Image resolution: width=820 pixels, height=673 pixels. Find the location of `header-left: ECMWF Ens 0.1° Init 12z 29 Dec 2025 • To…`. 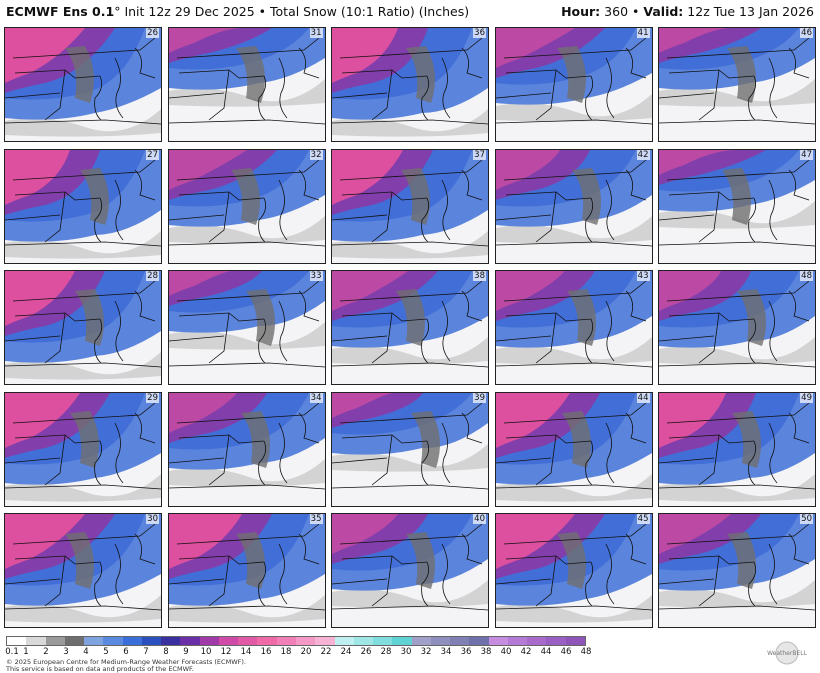

header-left: ECMWF Ens 0.1° Init 12z 29 Dec 2025 • To… is located at coordinates (238, 11).